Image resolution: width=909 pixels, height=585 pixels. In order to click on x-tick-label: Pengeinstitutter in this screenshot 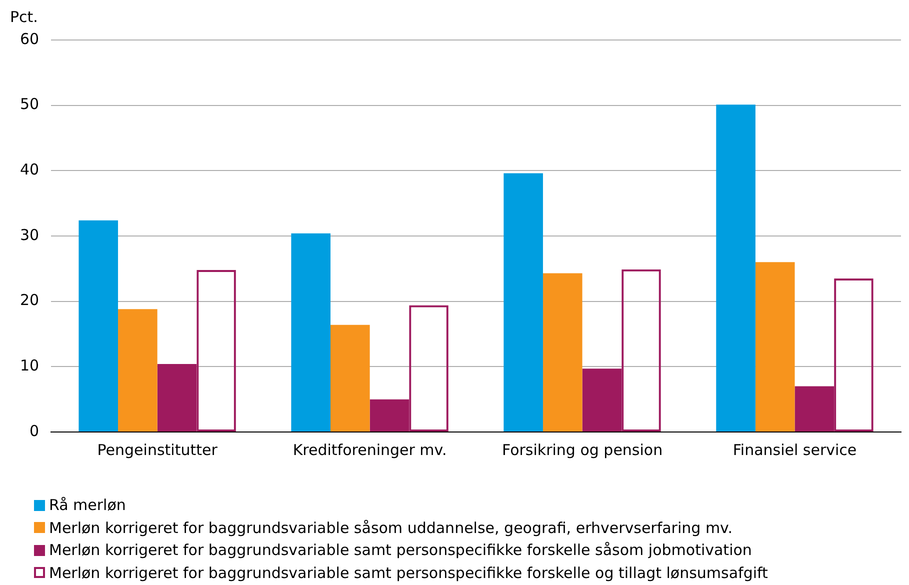, I will do `click(157, 449)`.